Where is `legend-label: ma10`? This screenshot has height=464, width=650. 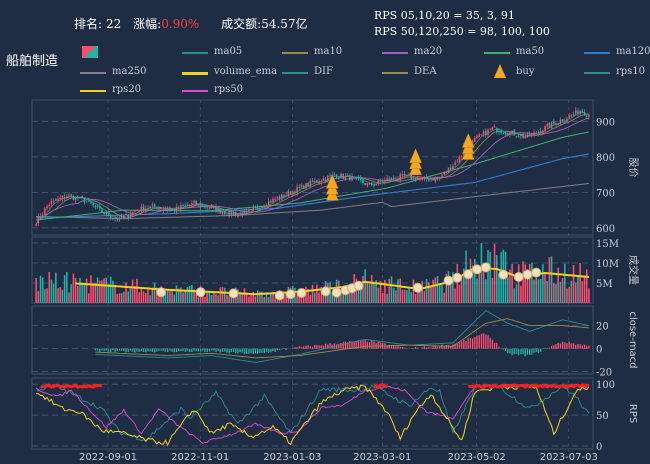
legend-label: ma10 is located at coordinates (328, 51).